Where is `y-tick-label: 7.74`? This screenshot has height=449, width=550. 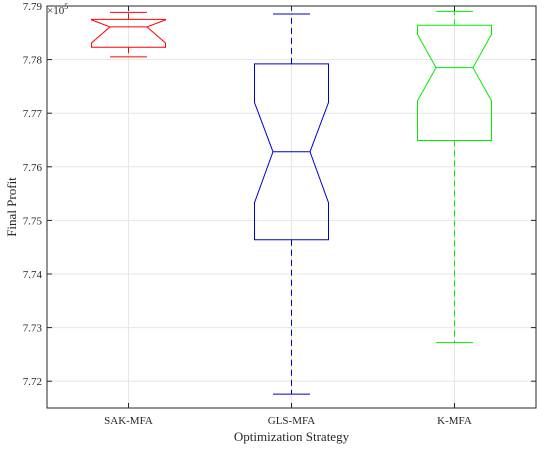
y-tick-label: 7.74 is located at coordinates (33, 275).